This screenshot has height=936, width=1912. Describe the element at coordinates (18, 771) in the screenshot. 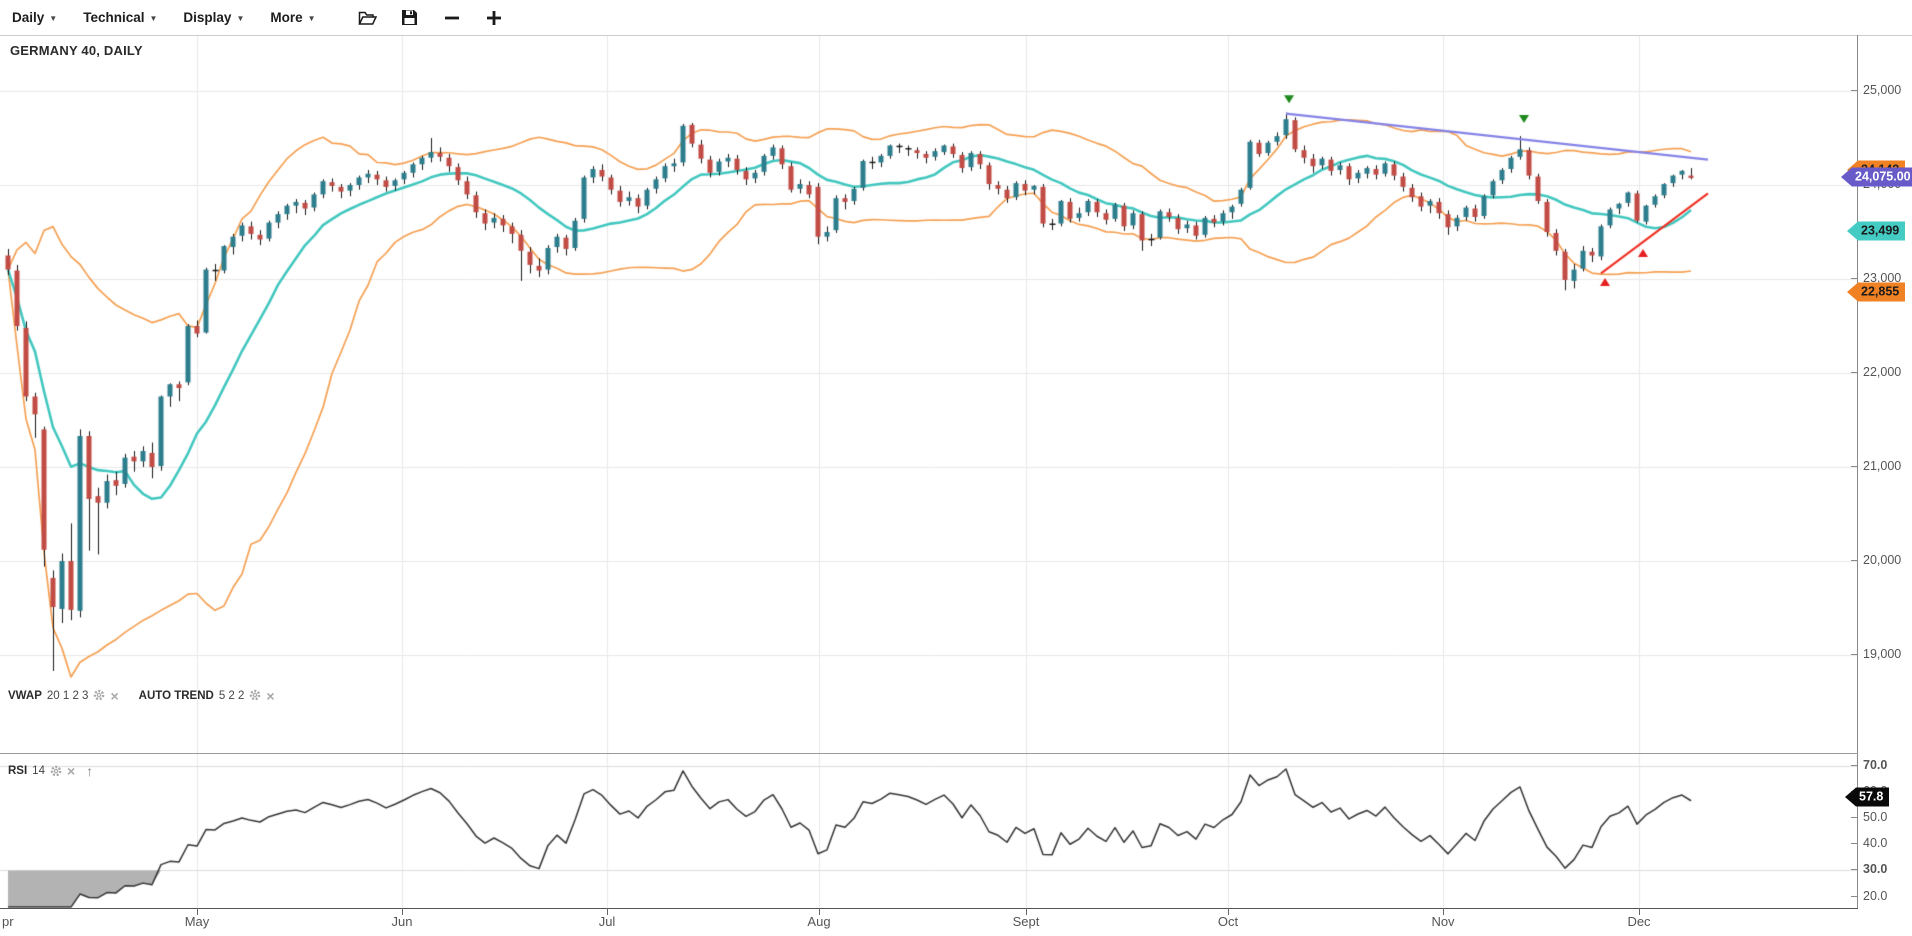

I see `rsi-legend-name: RSI` at that location.